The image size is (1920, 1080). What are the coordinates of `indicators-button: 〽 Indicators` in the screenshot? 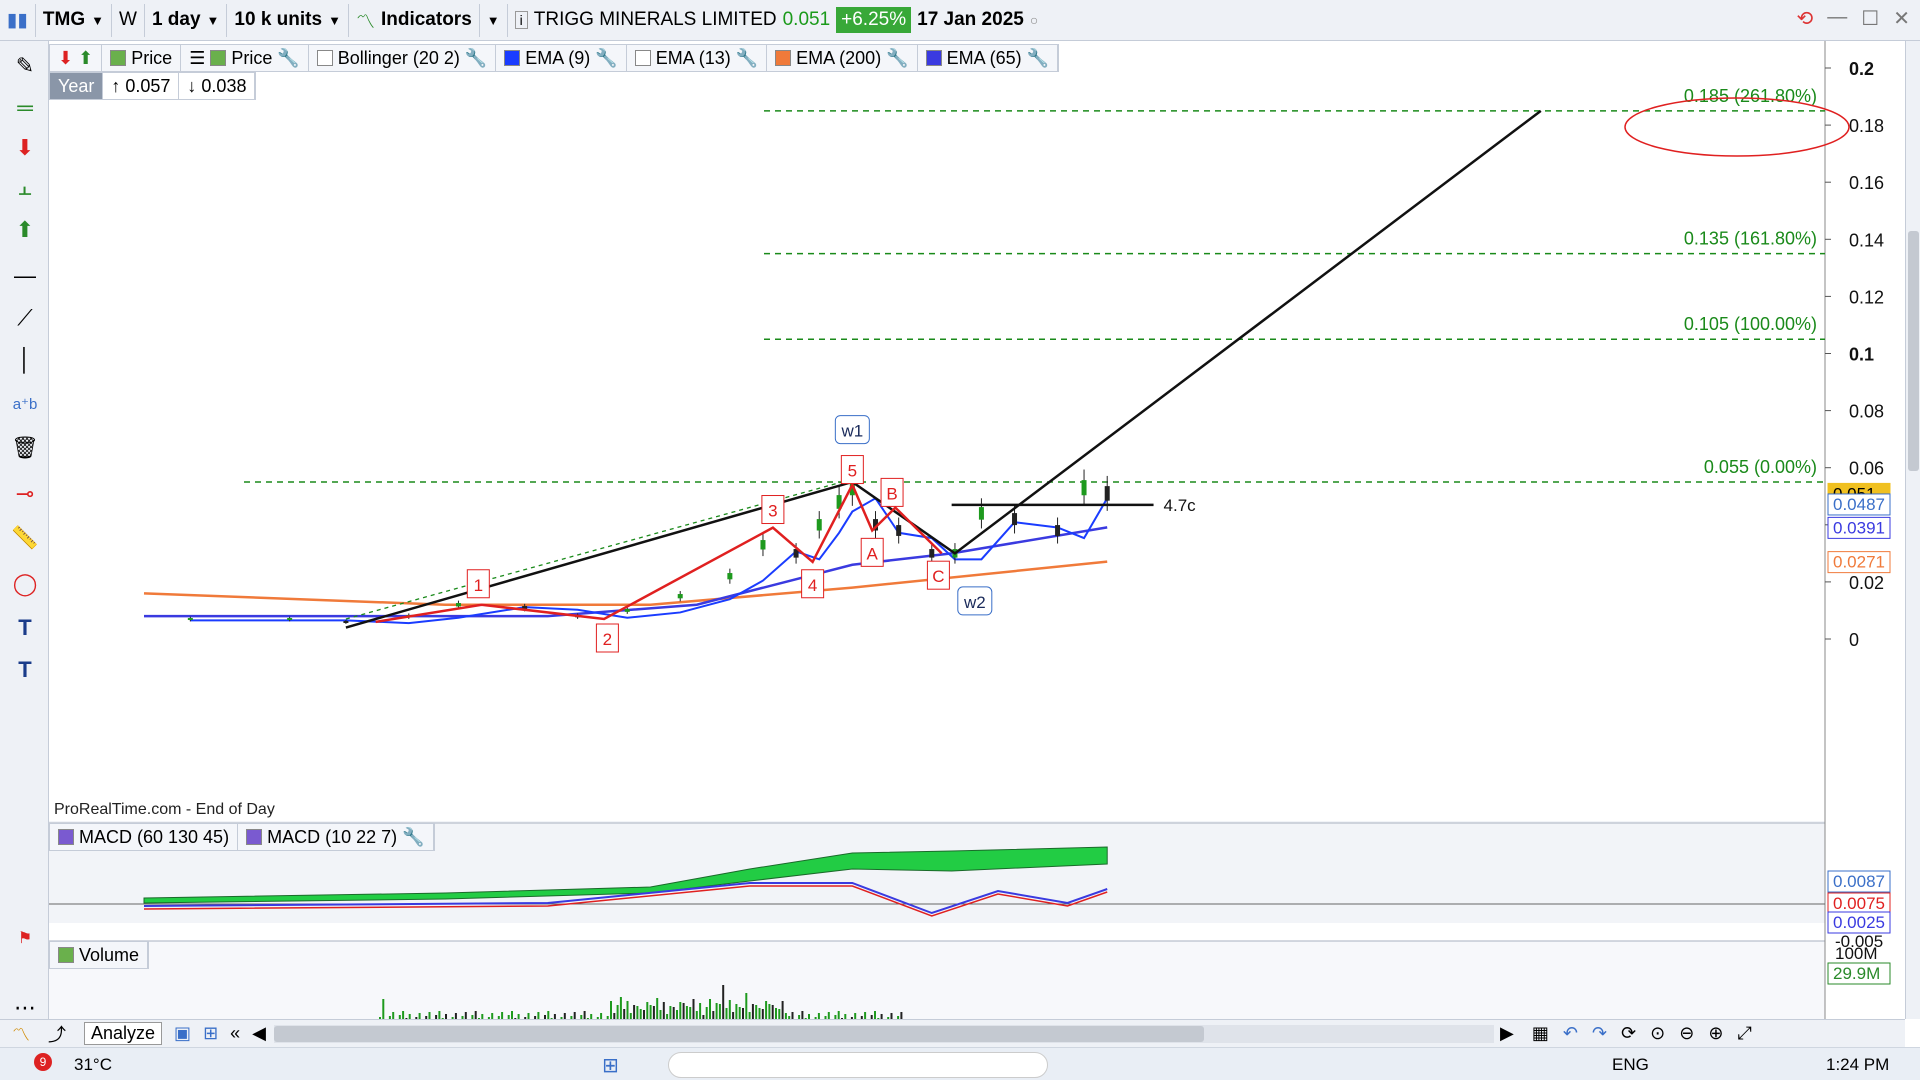 It's located at (414, 20).